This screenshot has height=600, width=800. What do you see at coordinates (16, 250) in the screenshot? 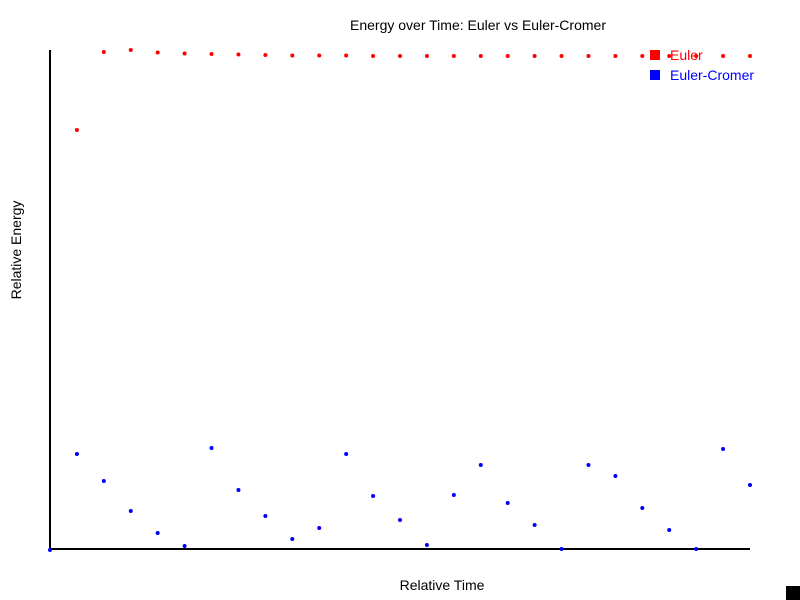
I see `y-axis-label: Relative Energy` at bounding box center [16, 250].